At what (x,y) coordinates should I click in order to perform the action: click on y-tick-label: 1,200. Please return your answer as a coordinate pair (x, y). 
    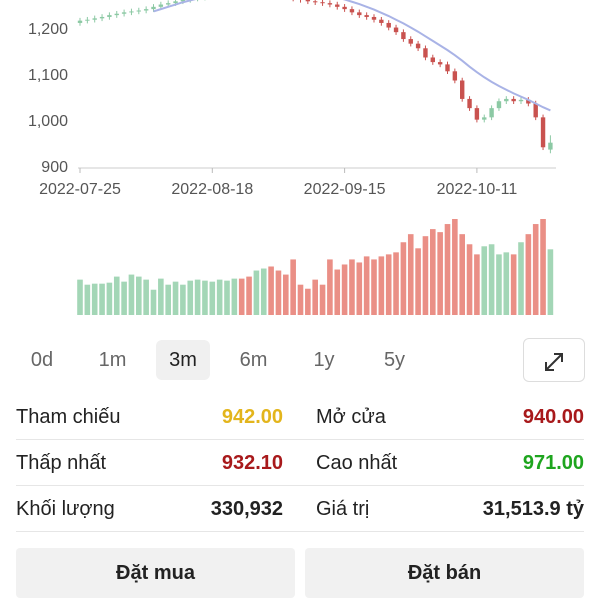
    Looking at the image, I should click on (48, 29).